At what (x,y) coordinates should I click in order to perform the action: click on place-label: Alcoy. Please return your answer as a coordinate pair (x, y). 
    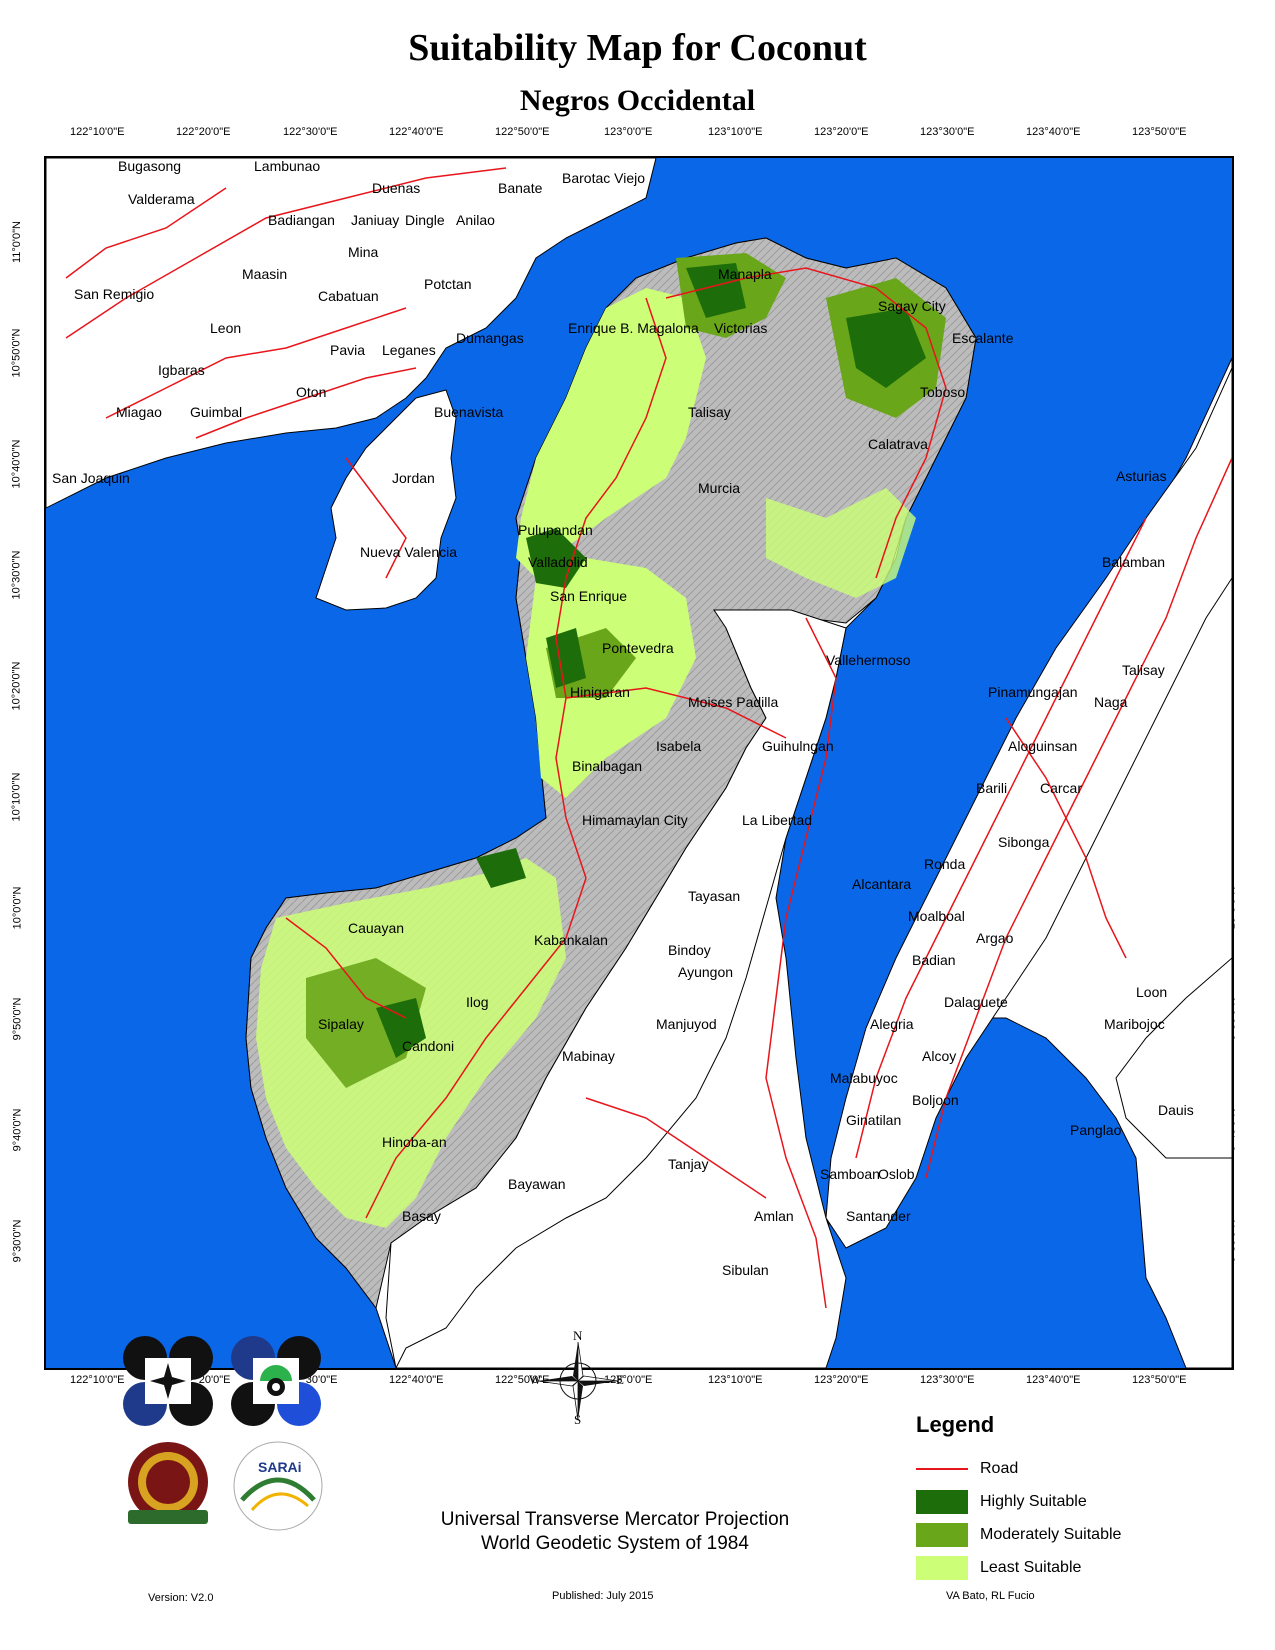
    Looking at the image, I should click on (939, 1056).